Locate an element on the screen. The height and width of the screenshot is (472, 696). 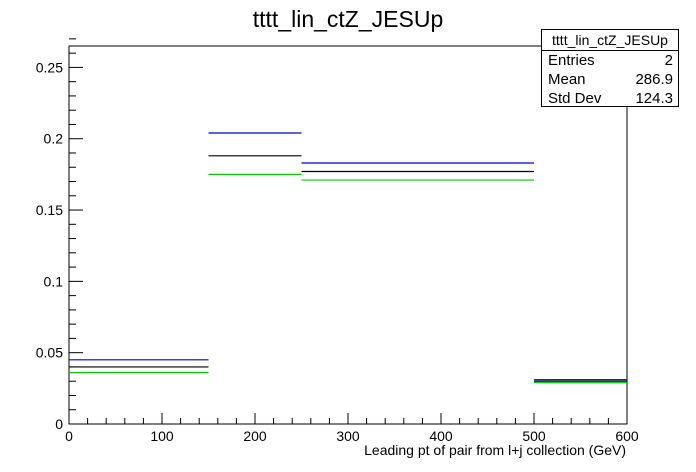
stats-mean-value: 286.9 is located at coordinates (654, 79).